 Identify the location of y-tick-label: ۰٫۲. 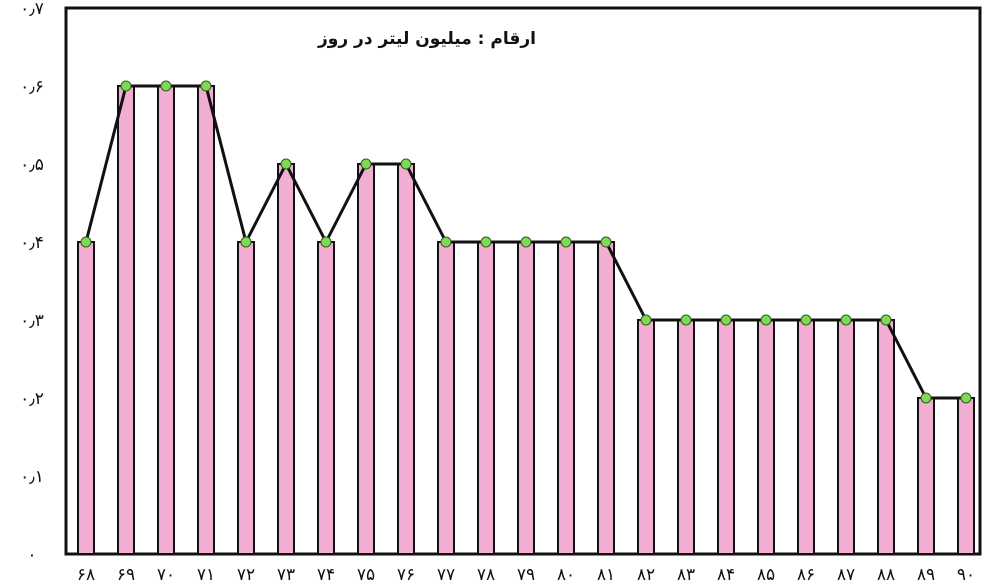
(32, 399).